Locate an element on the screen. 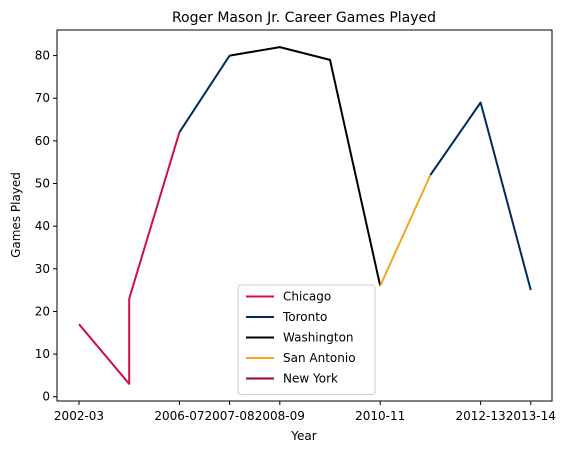  y-axis-label: Games Played is located at coordinates (16, 215).